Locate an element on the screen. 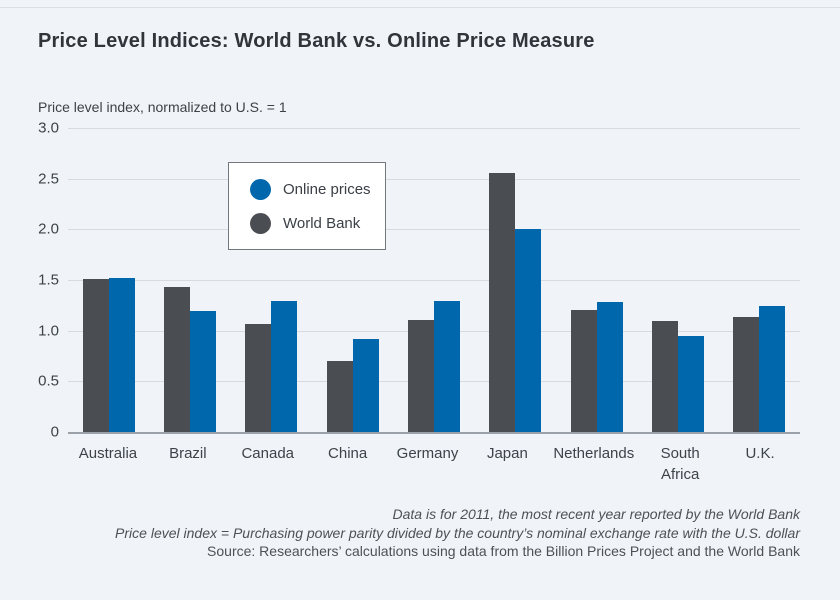 This screenshot has width=840, height=600. bar-world-bank-netherlands is located at coordinates (583, 371).